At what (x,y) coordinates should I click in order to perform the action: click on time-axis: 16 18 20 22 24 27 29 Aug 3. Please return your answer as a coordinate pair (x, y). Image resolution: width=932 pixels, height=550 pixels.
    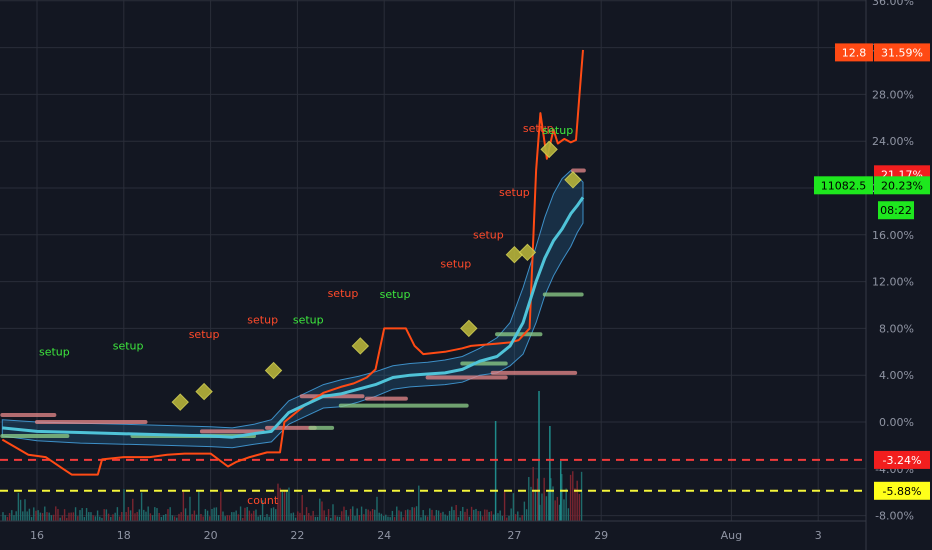
    Looking at the image, I should click on (426, 535).